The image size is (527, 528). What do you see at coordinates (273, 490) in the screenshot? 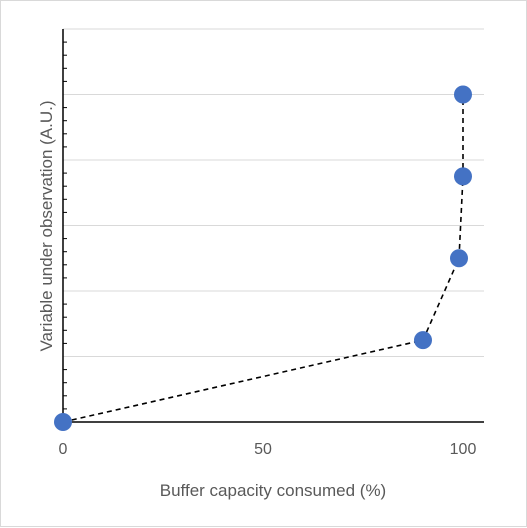
I see `x-axis-title: Buffer capacity consumed (%)` at bounding box center [273, 490].